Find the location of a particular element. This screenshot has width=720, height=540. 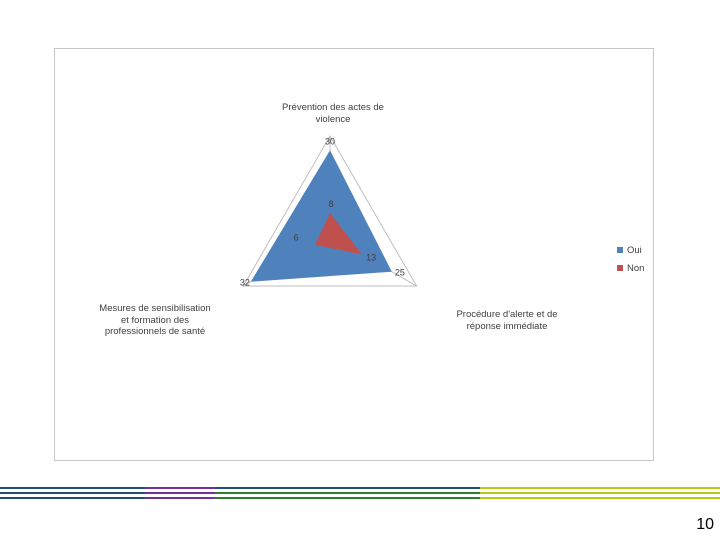

data-label-non-2: 6 is located at coordinates (296, 238).